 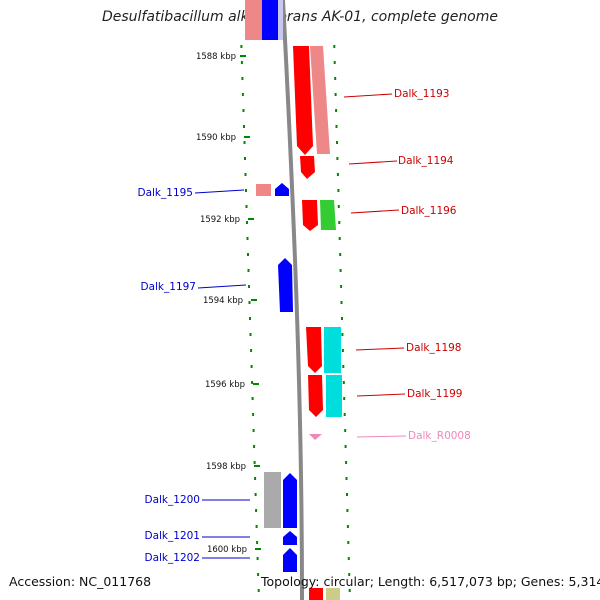 What do you see at coordinates (173, 558) in the screenshot?
I see `gene-label-dalk-1202: Dalk_1202` at bounding box center [173, 558].